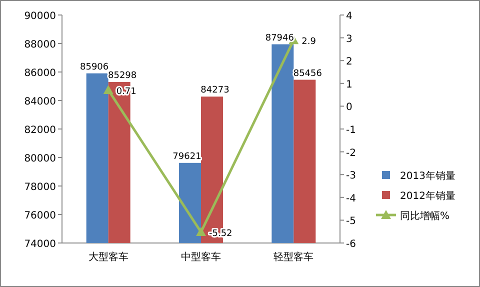 This screenshot has height=287, width=480. What do you see at coordinates (349, 62) in the screenshot?
I see `y2-tick-label: 2` at bounding box center [349, 62].